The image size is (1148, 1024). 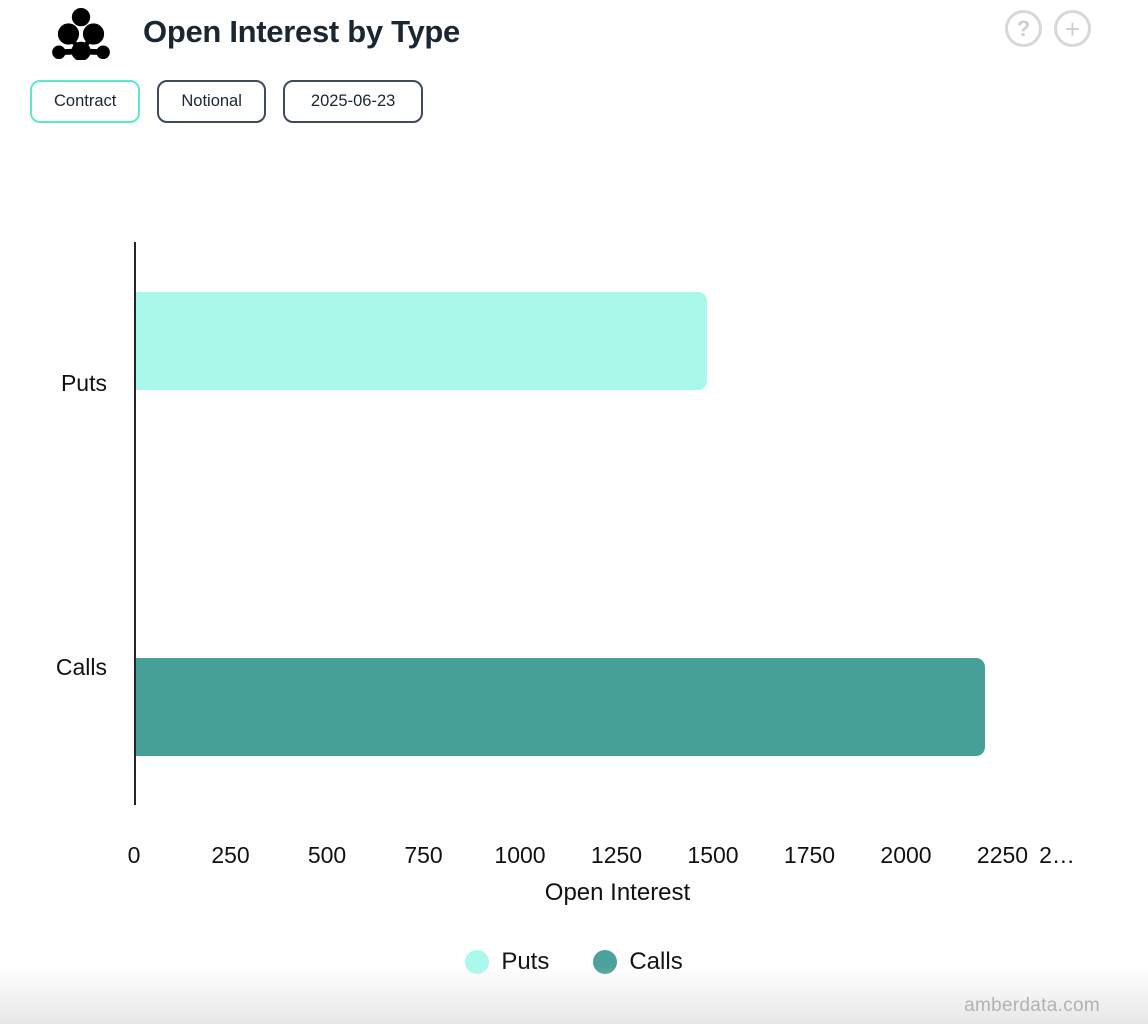 I want to click on x-tick-label: 2000, so click(x=906, y=855).